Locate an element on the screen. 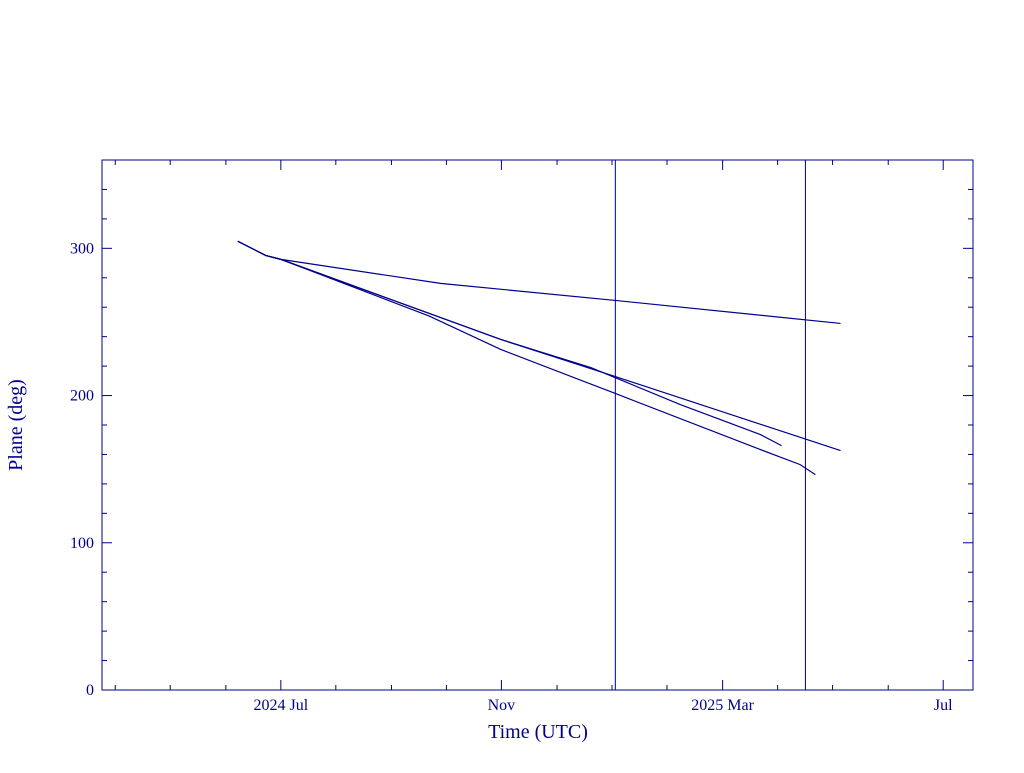 The width and height of the screenshot is (1024, 773). y-tick-label: 300 is located at coordinates (82, 248).